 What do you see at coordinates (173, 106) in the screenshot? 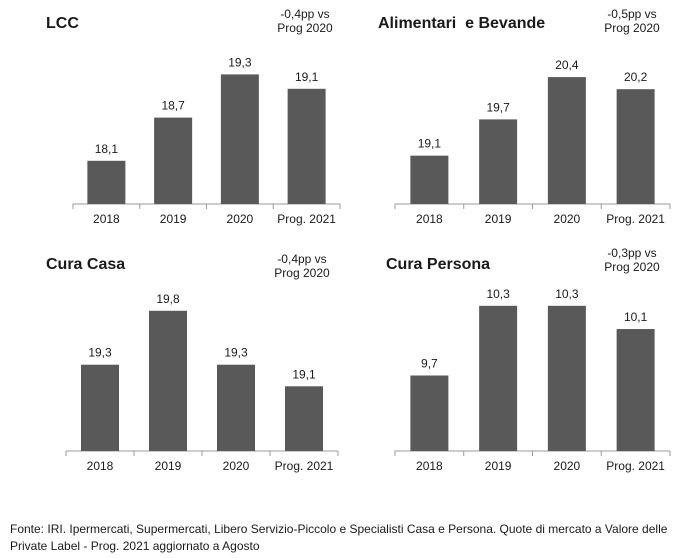
I see `bar-value-label: 18,7` at bounding box center [173, 106].